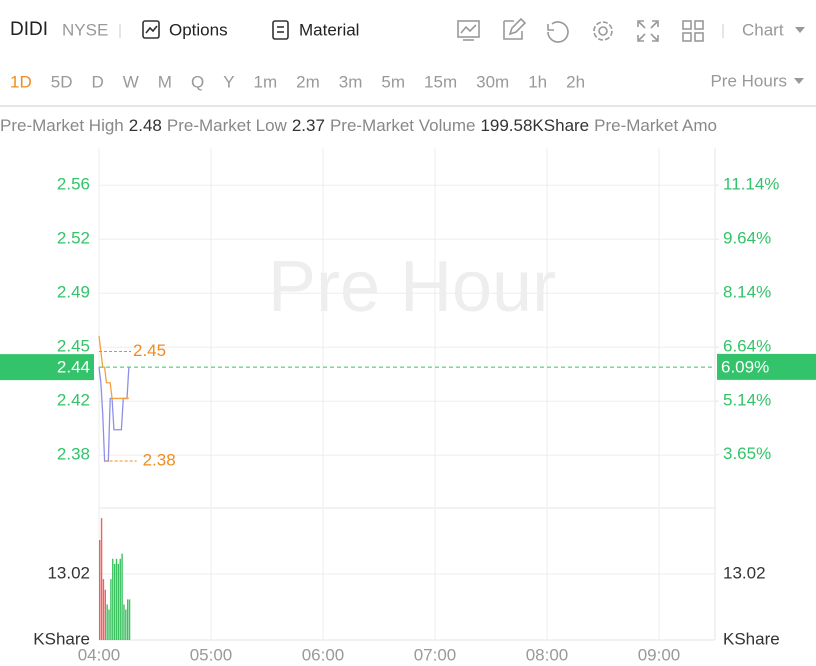 The image size is (816, 666). I want to click on stat-label: Pre-Market Volume, so click(403, 125).